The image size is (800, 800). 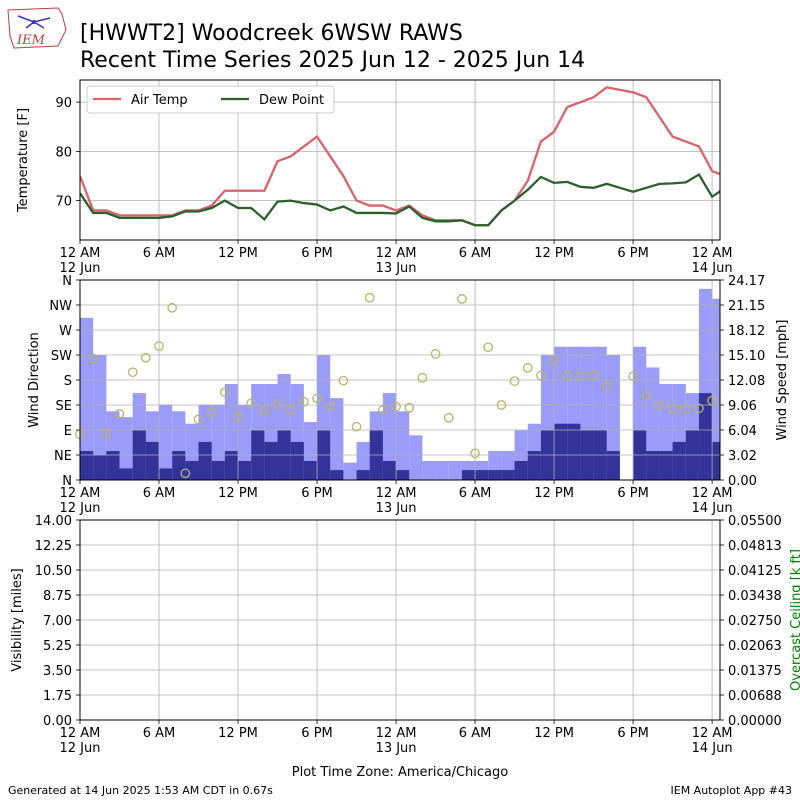 I want to click on ceiling-tick-label: 0.02750, so click(x=755, y=621).